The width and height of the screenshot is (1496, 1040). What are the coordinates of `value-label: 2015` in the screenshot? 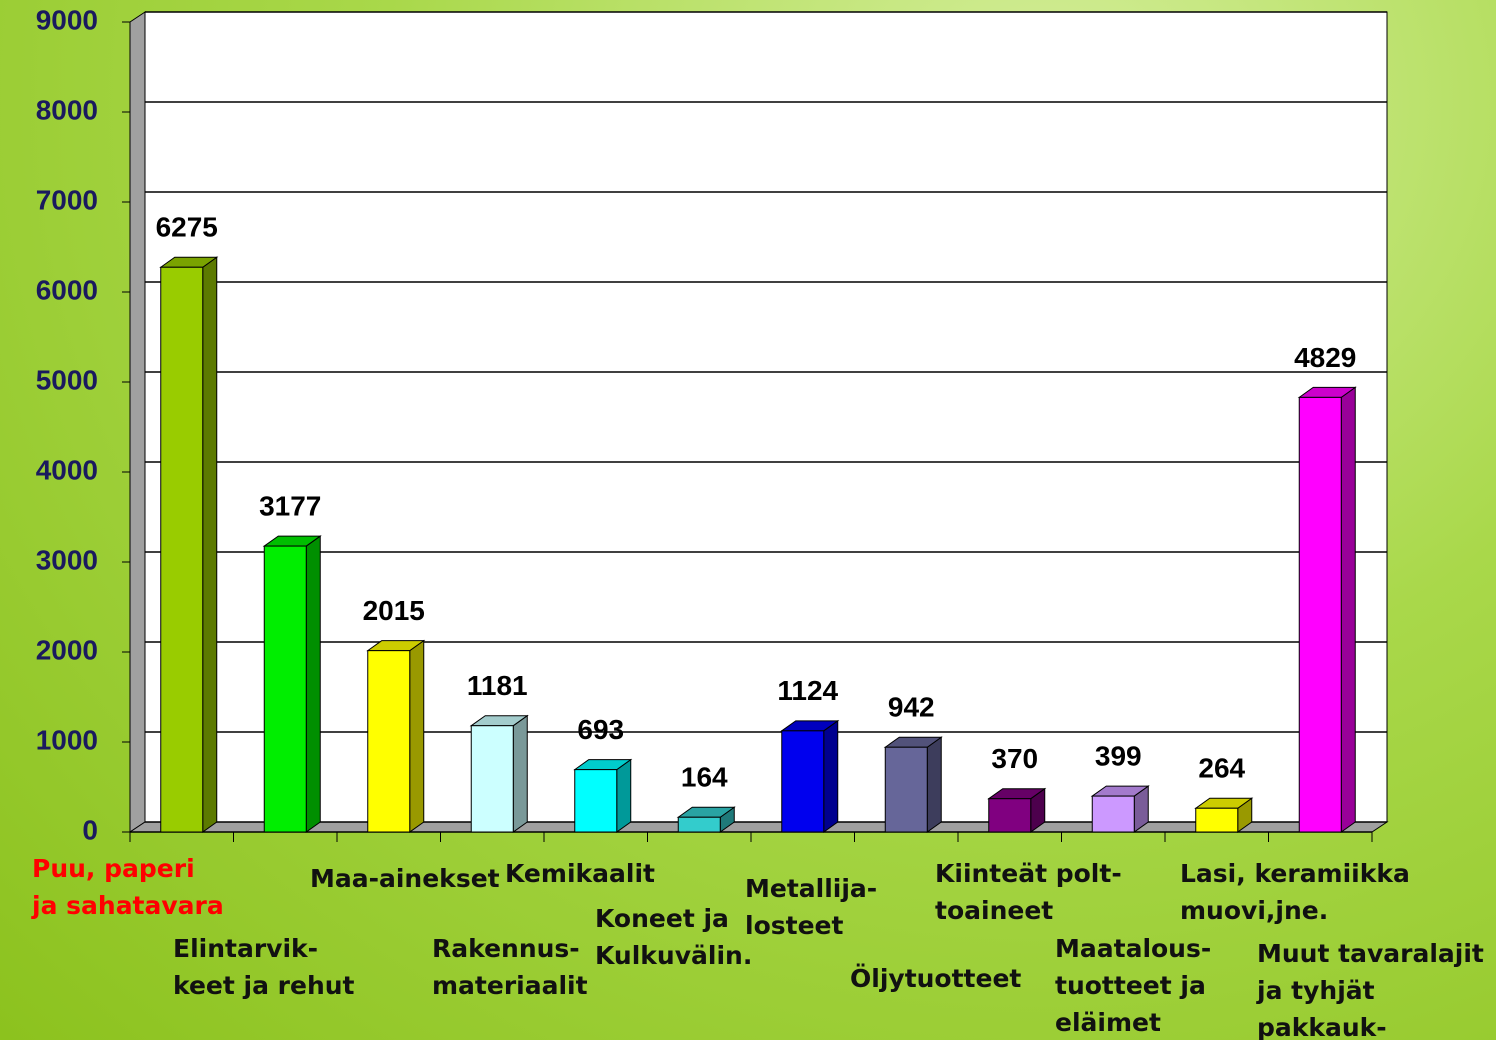 It's located at (394, 610).